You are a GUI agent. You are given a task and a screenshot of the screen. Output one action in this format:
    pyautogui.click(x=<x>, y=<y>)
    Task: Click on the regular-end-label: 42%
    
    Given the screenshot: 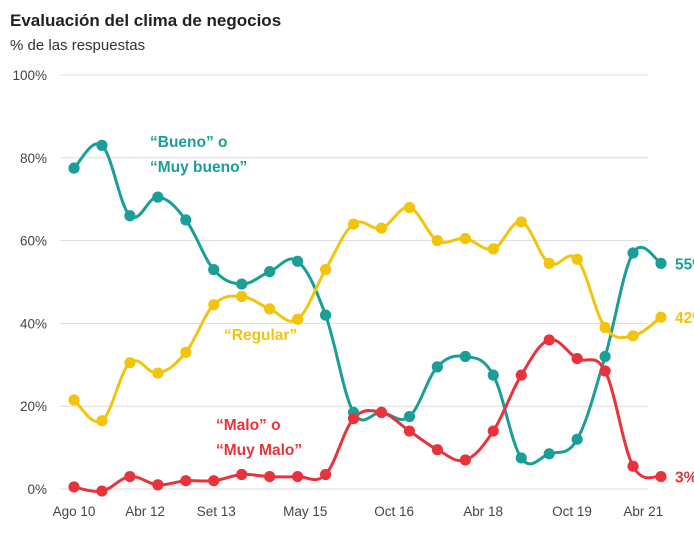 What is the action you would take?
    pyautogui.click(x=684, y=318)
    